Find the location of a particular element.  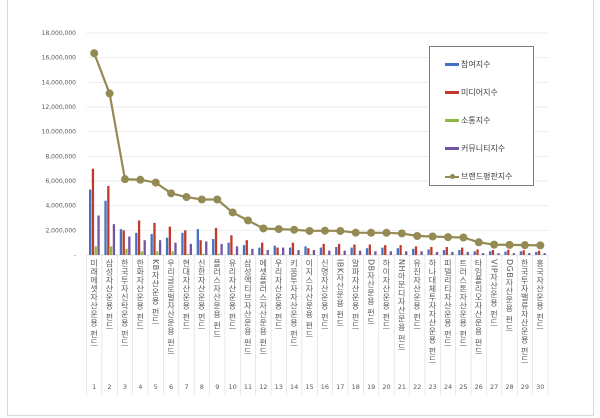

category-label: 삼성자산운용 펀드 is located at coordinates (109, 295).